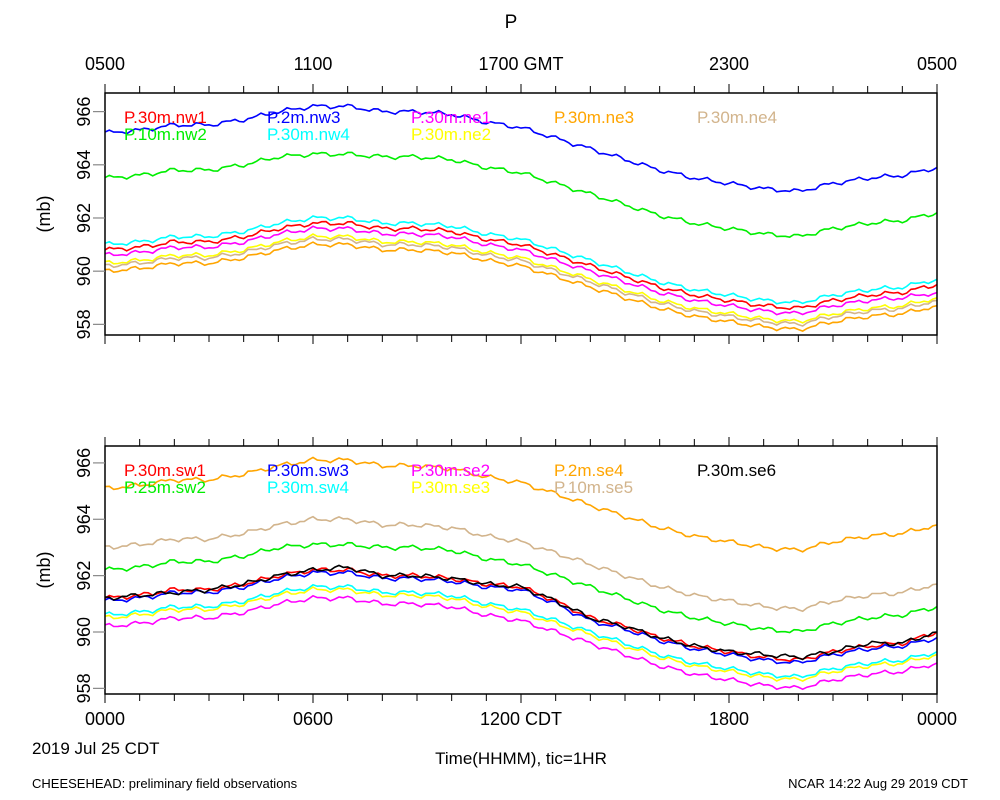  What do you see at coordinates (303, 117) in the screenshot?
I see `legend-entry: P.2m.nw3` at bounding box center [303, 117].